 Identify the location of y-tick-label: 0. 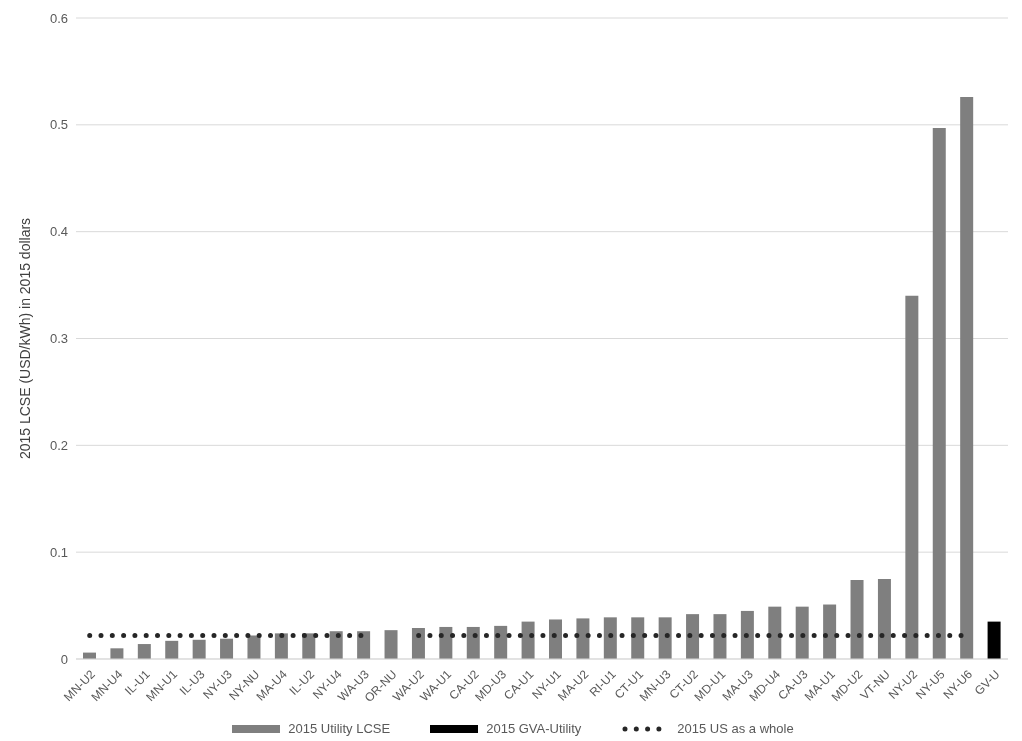
(64, 659).